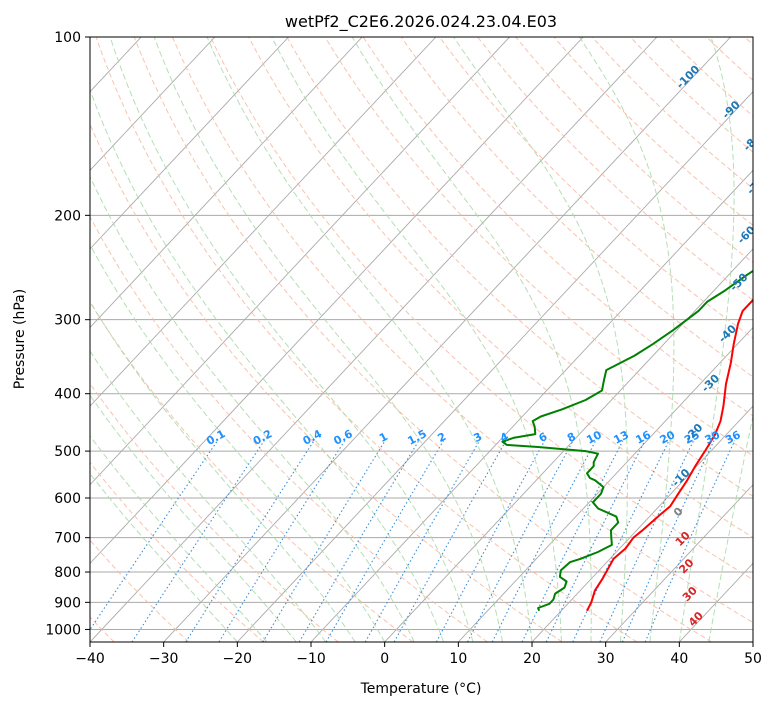 This screenshot has height=708, width=775. Describe the element at coordinates (733, 437) in the screenshot. I see `mixing-ratio-label: 36` at that location.